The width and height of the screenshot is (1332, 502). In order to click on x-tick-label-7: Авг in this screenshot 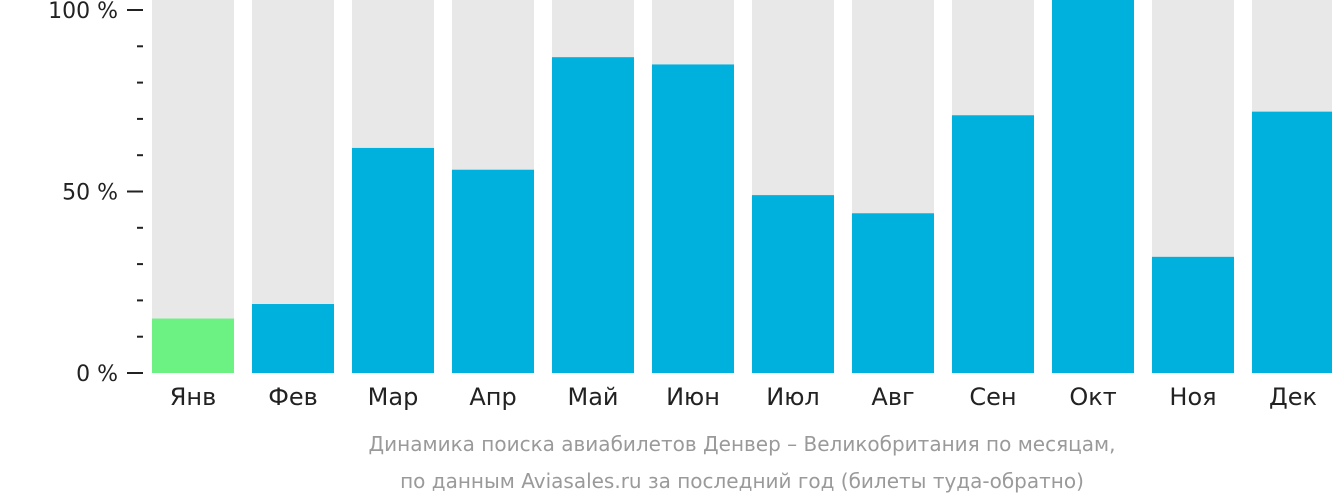, I will do `click(892, 397)`.